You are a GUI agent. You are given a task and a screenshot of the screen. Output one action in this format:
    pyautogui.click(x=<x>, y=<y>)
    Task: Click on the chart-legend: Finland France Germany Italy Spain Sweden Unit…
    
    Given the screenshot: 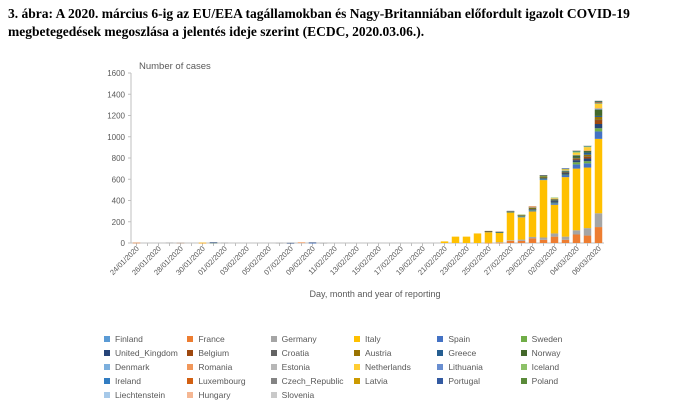 What is the action you would take?
    pyautogui.click(x=354, y=367)
    